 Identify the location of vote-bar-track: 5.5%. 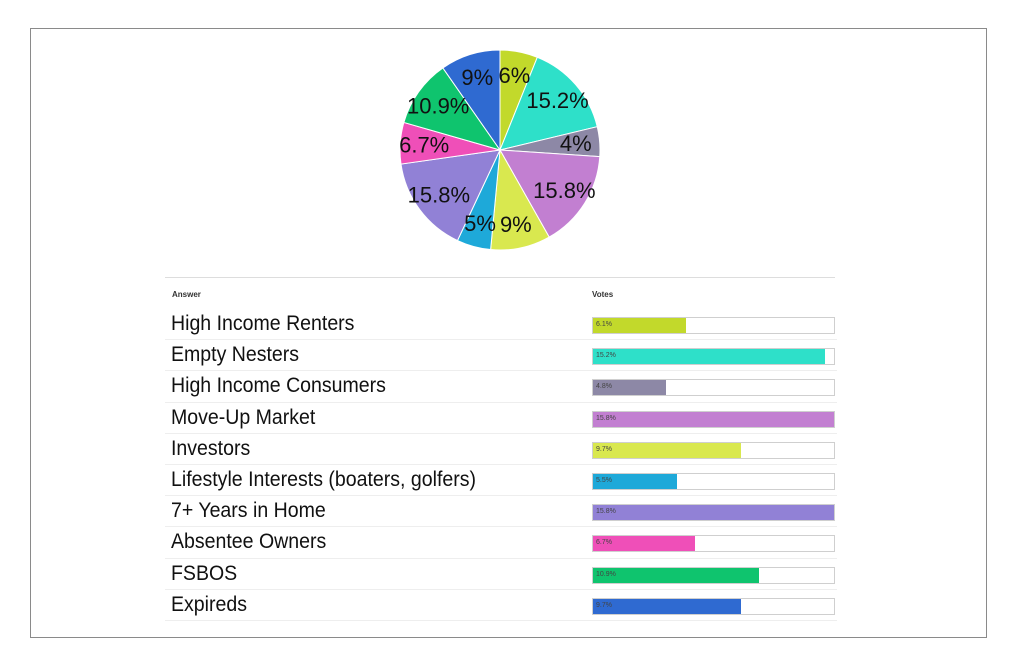
(713, 481).